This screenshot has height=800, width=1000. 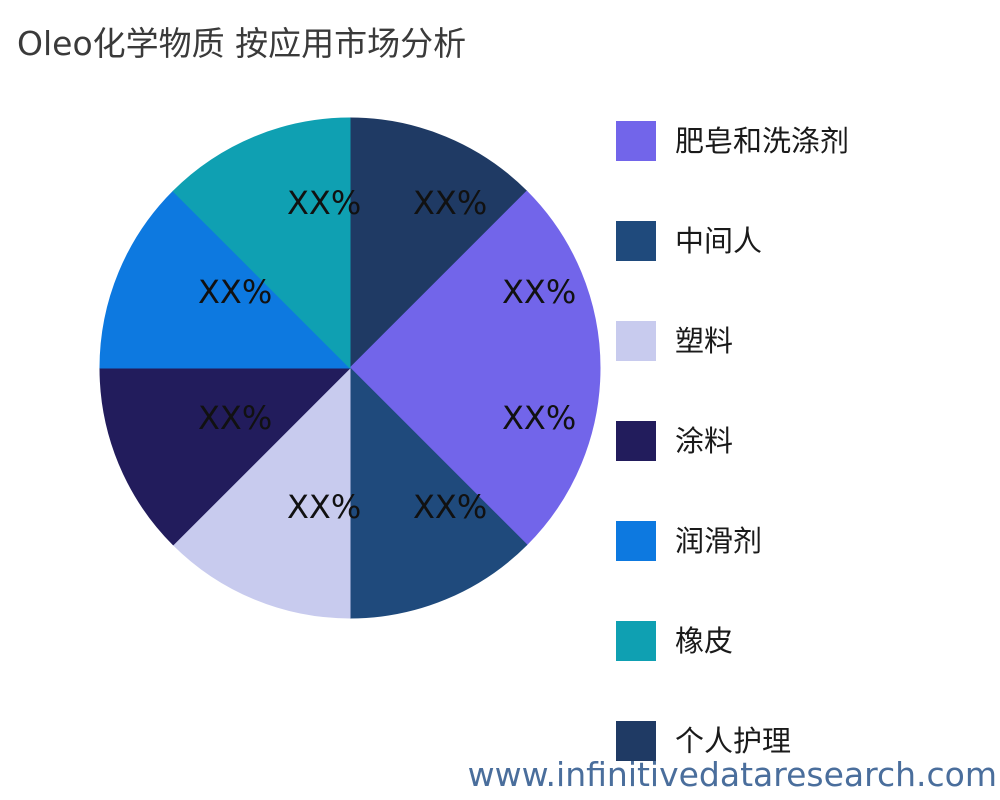 I want to click on legend-item-label: 润滑剂, so click(x=719, y=541).